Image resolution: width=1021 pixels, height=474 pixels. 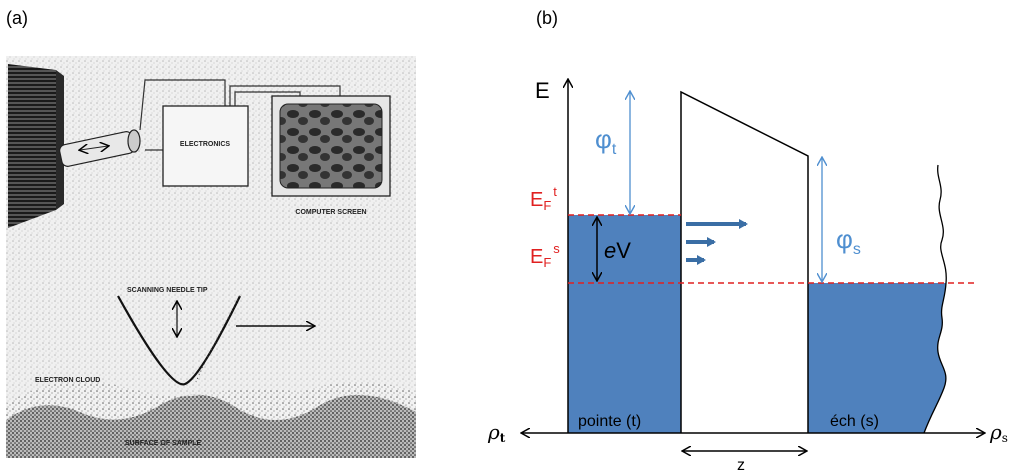 I want to click on electronics-label: ELECTRONICS, so click(x=205, y=144).